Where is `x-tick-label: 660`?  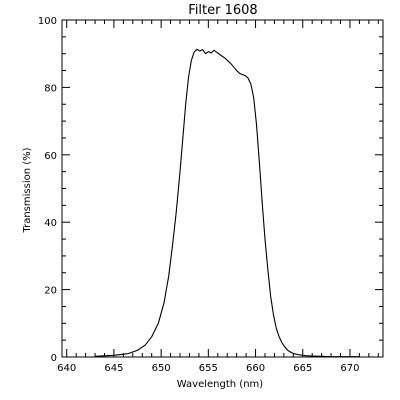
x-tick-label: 660 is located at coordinates (255, 368).